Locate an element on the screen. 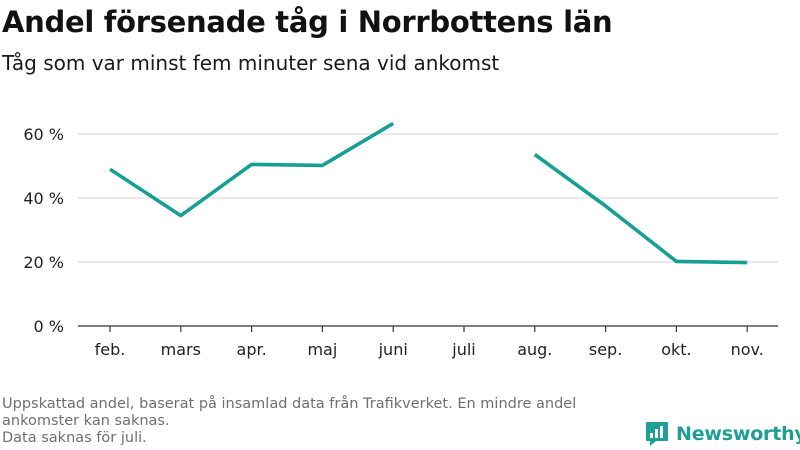 The image size is (800, 450). chart-title: Andel försenade tåg i Norrbottens län is located at coordinates (307, 22).